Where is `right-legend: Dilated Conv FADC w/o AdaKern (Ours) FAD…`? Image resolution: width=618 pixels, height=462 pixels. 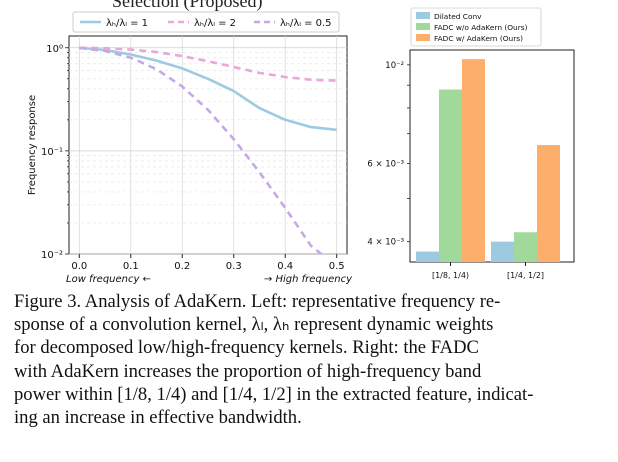 right-legend: Dilated Conv FADC w/o AdaKern (Ours) FAD… is located at coordinates (476, 27).